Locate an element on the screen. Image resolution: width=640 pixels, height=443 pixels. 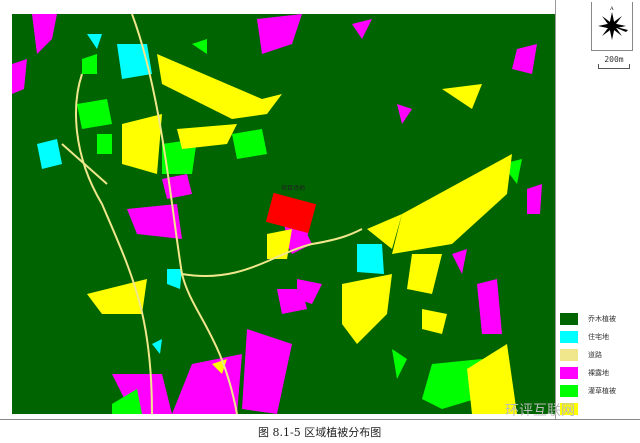
legend-label: 乔木植被 is located at coordinates (602, 319).